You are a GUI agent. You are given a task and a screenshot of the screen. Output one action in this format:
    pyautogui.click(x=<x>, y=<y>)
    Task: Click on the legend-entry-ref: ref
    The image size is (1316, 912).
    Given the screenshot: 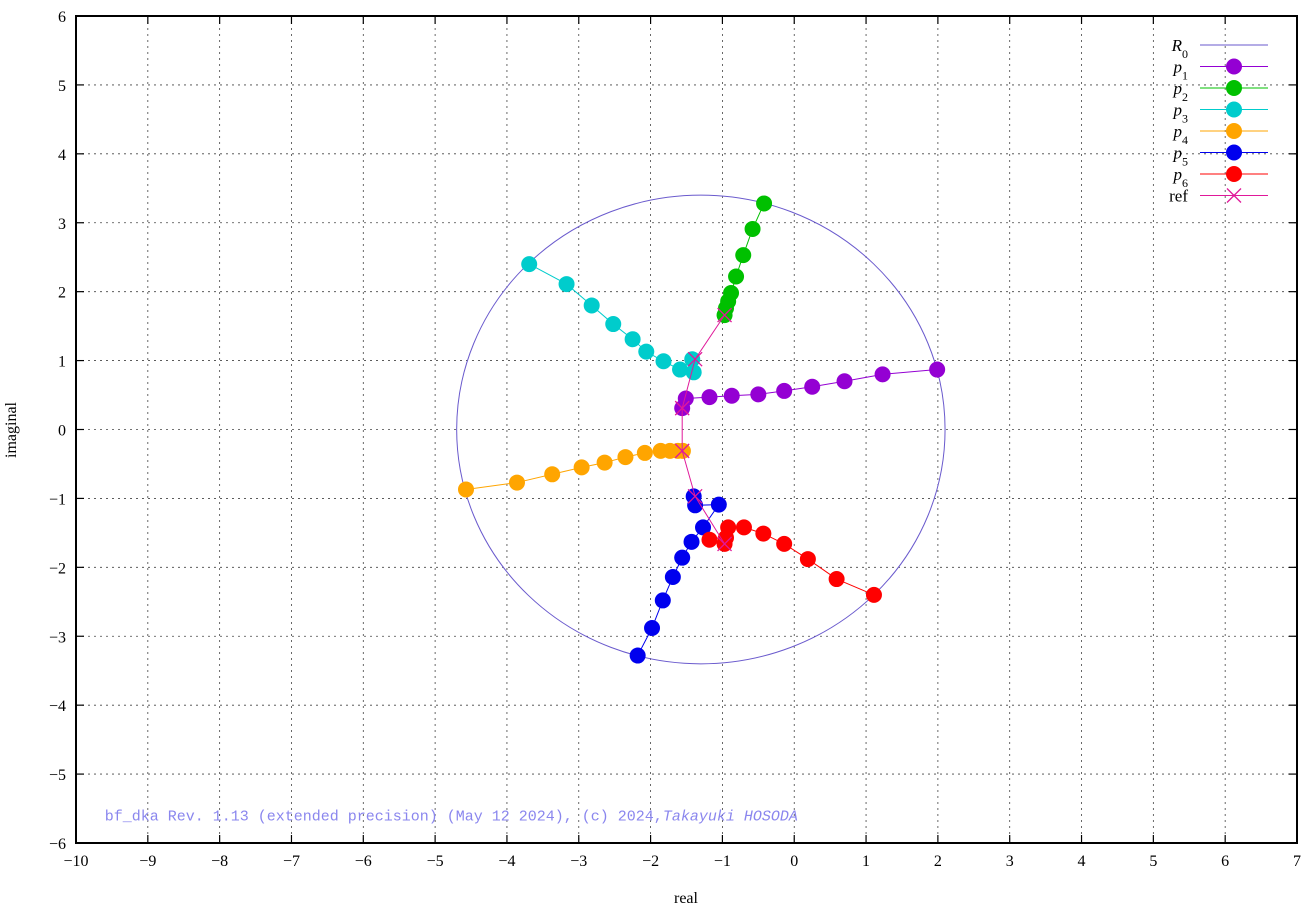 What is the action you would take?
    pyautogui.click(x=1218, y=196)
    